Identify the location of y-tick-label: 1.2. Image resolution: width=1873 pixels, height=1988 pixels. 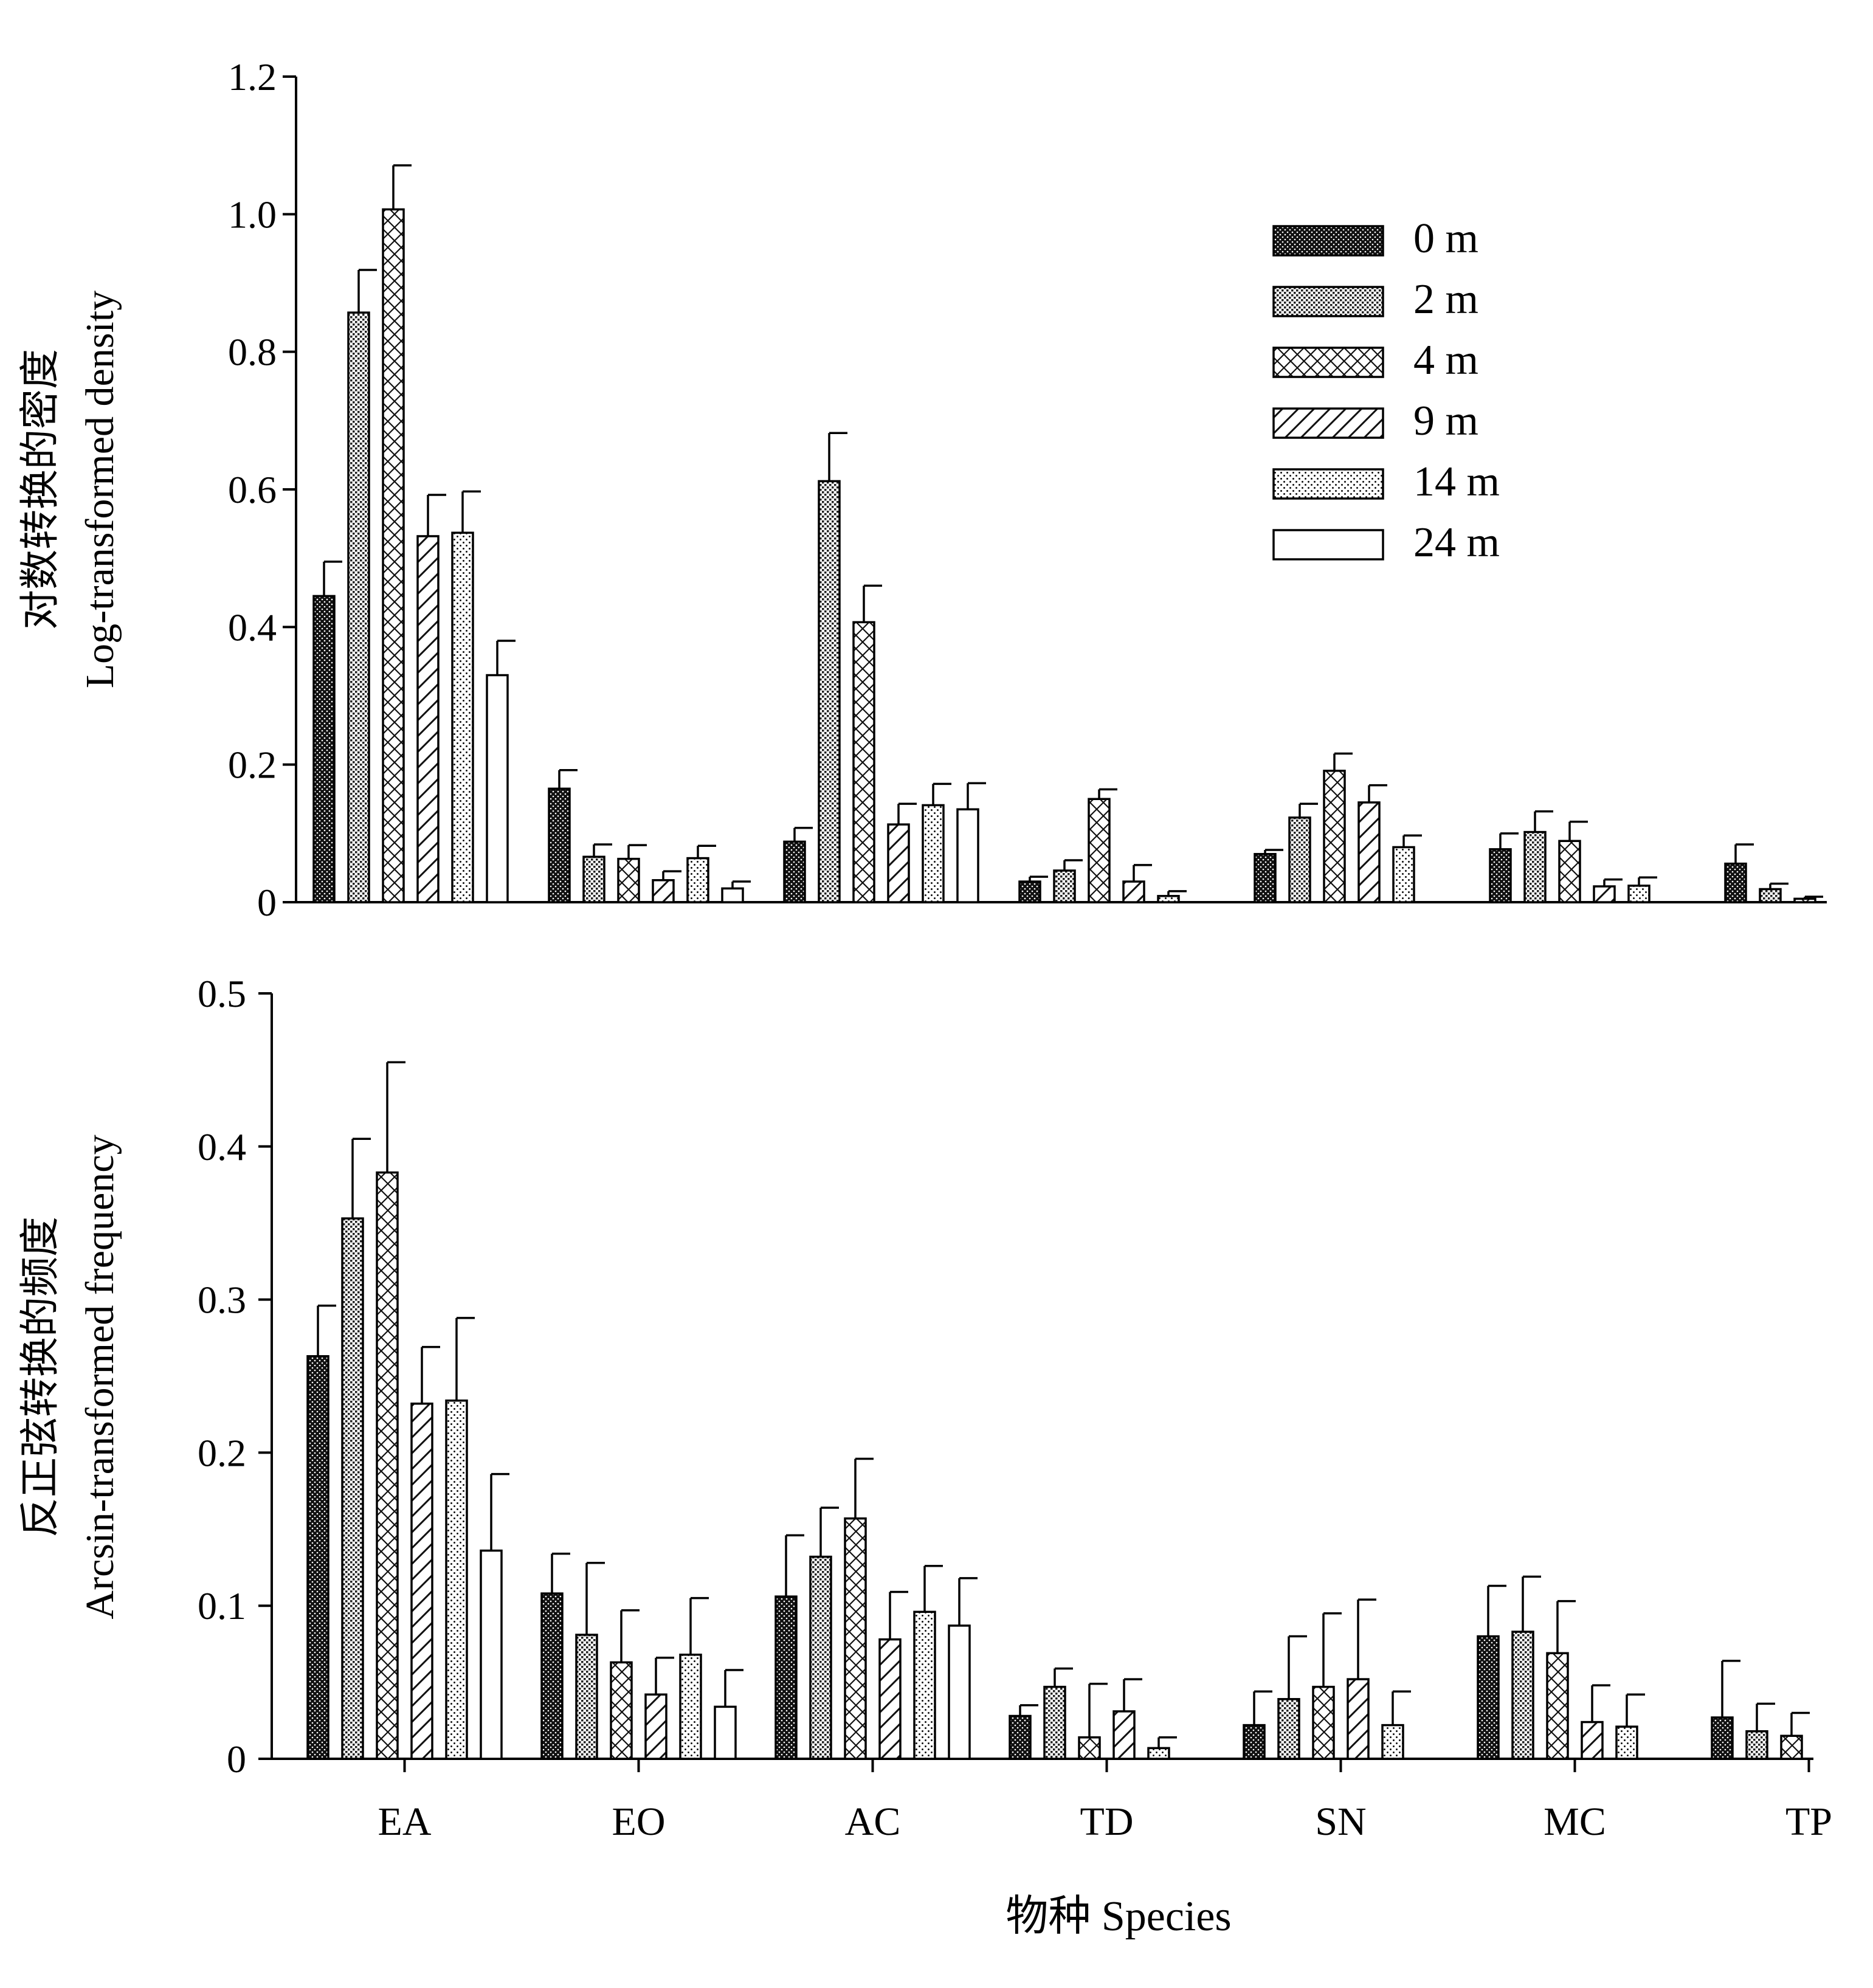
(252, 76).